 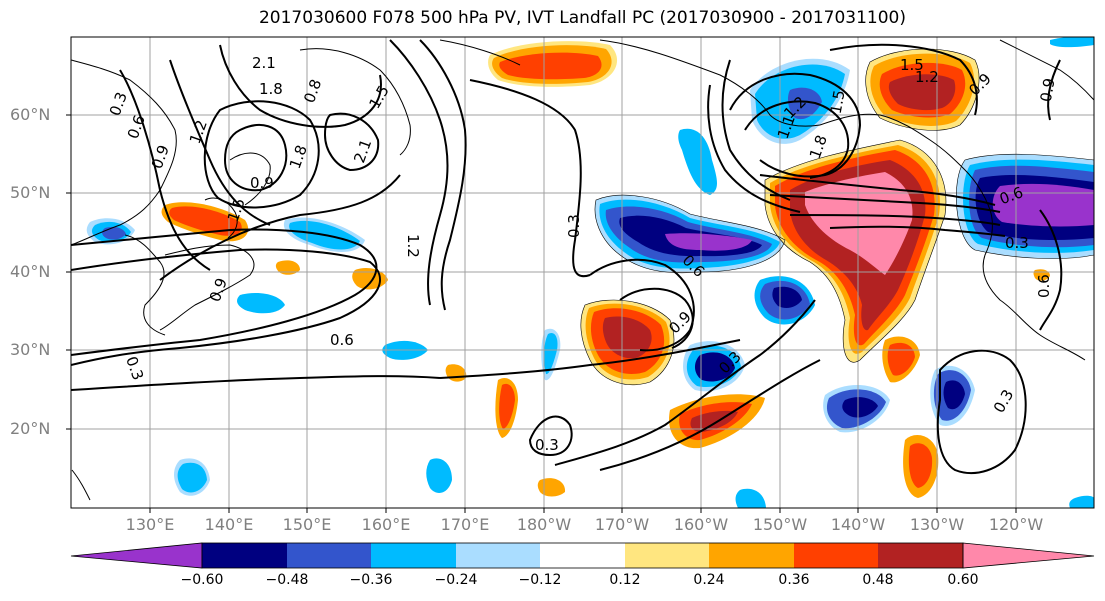 I want to click on colorbar-tick-label: −0.24, so click(x=456, y=580).